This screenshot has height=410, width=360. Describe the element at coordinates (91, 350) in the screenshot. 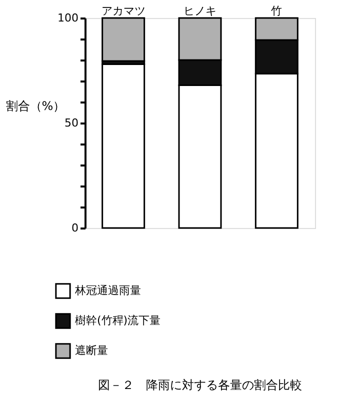

I see `legend-label: 遮断量` at that location.